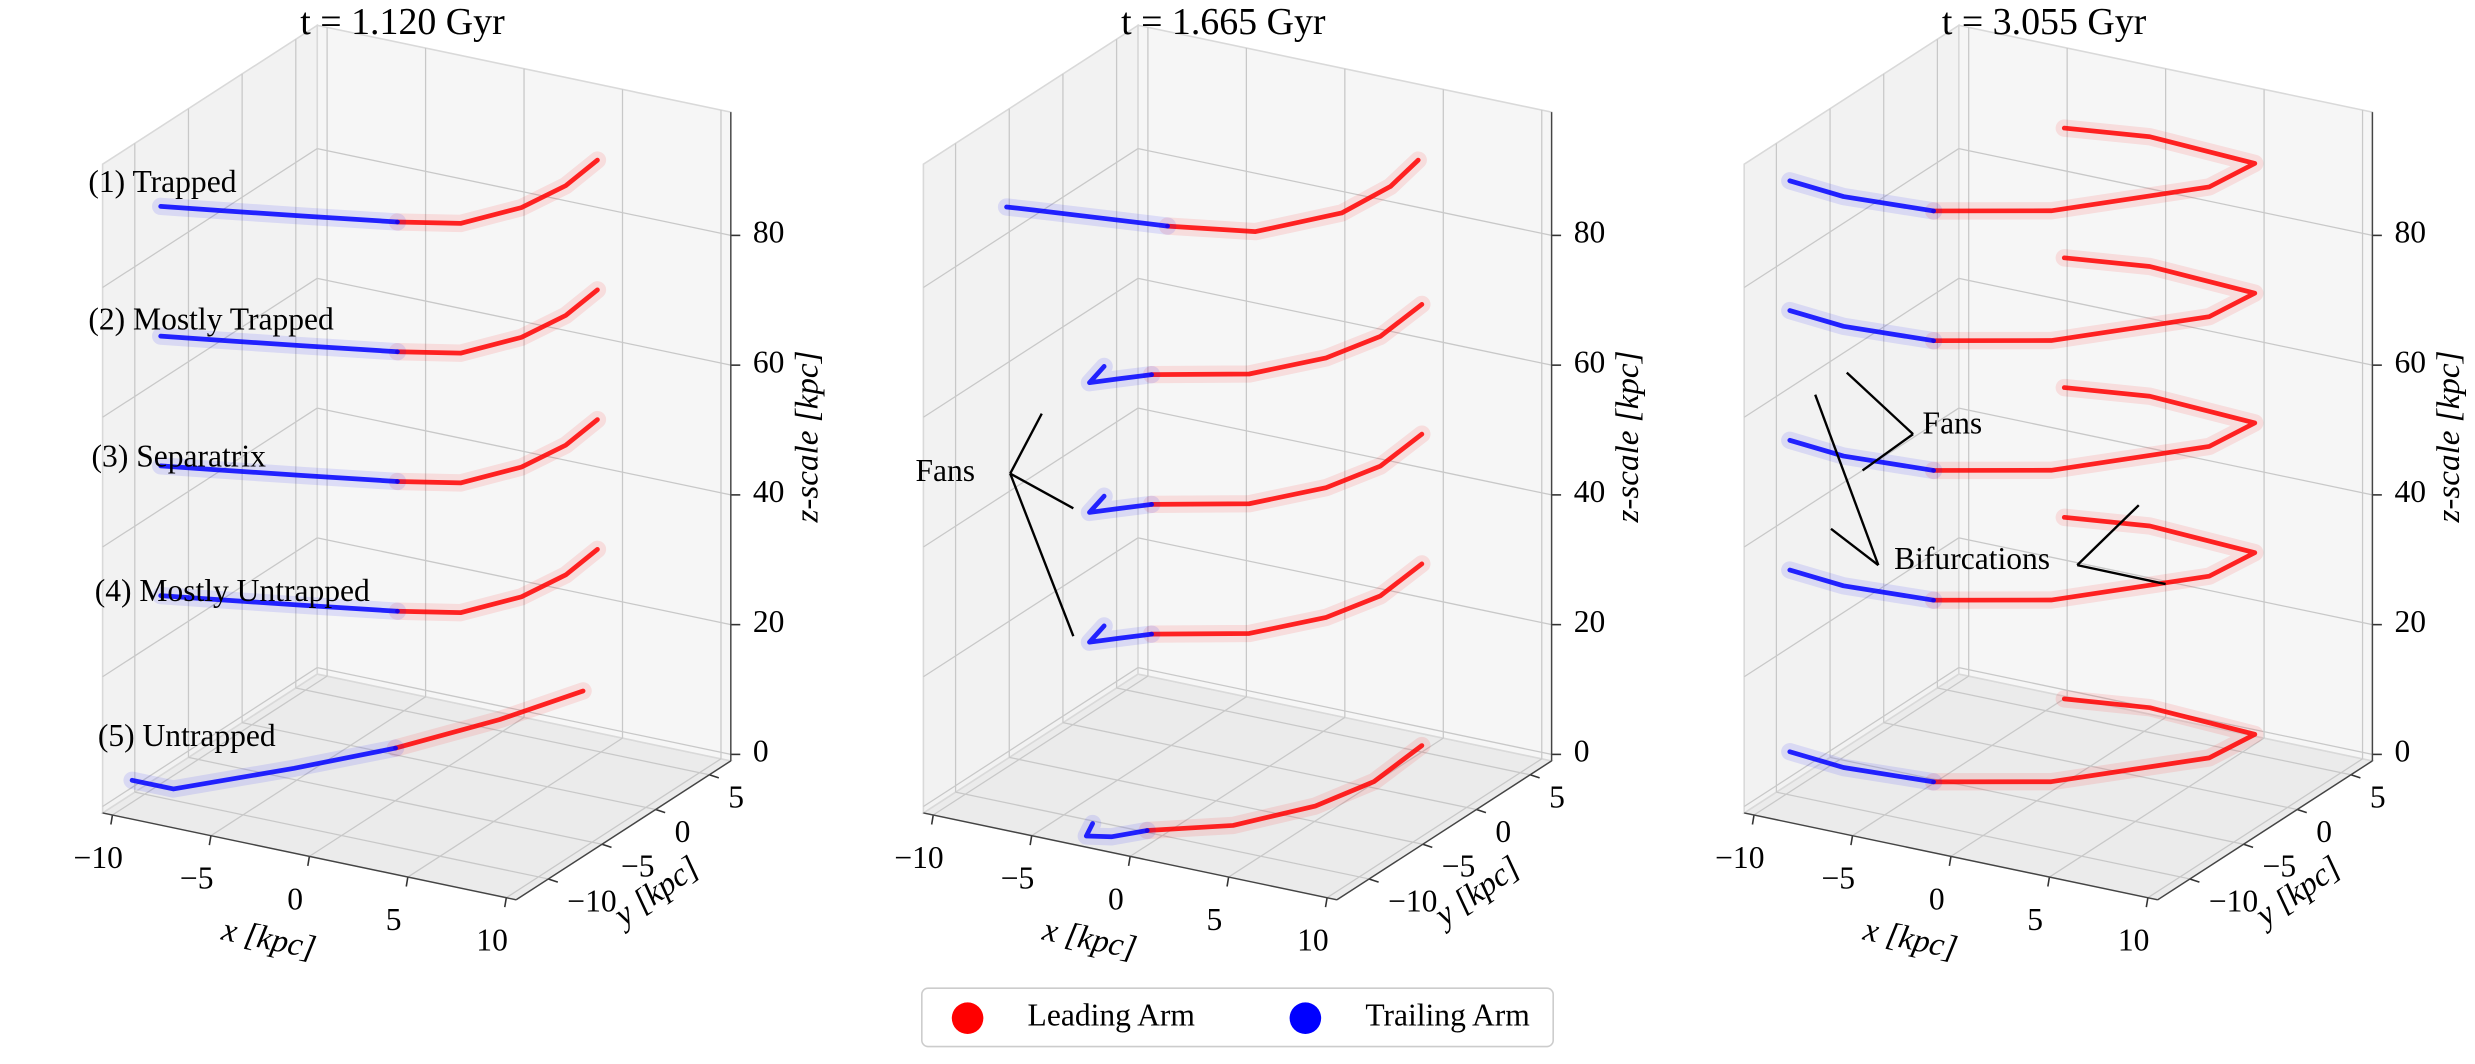  I want to click on x-tick-label: 10, so click(2134, 940).